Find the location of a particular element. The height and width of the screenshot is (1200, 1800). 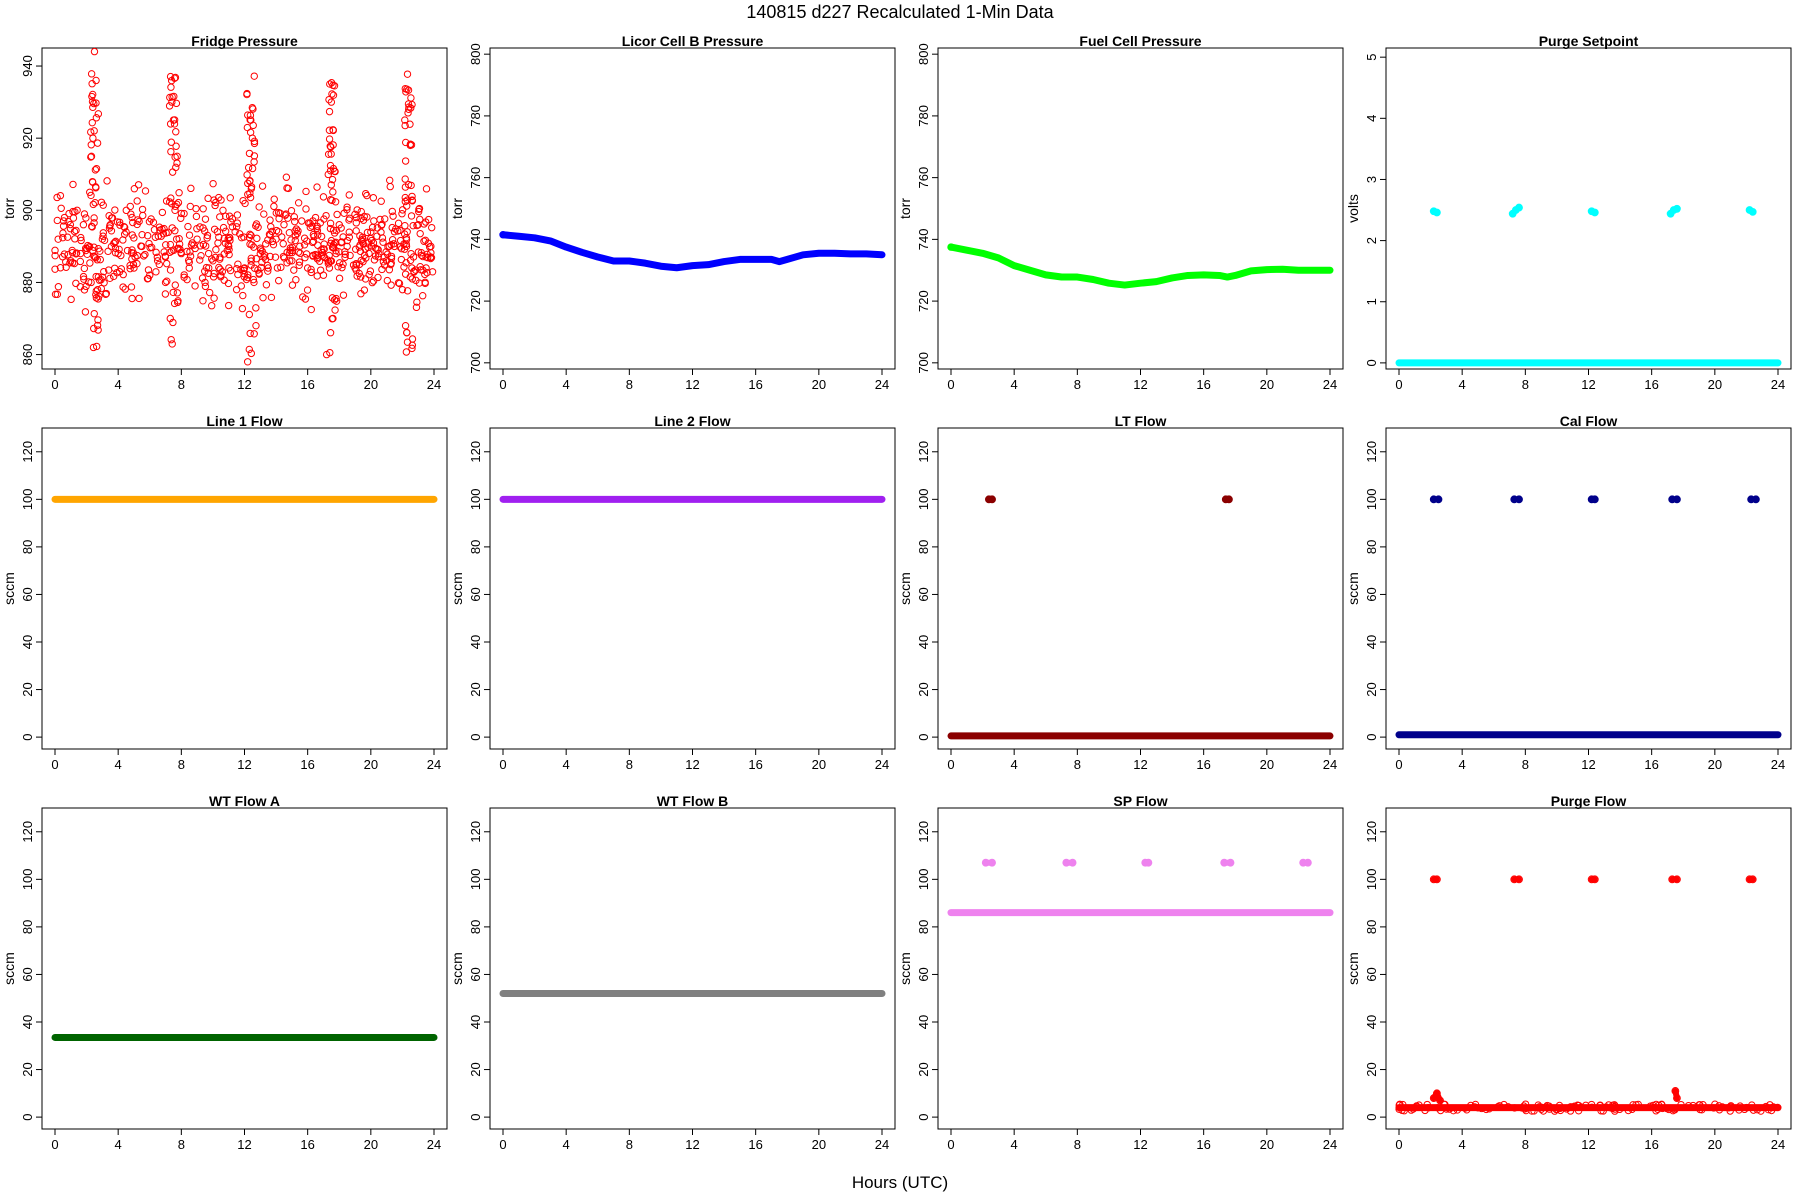

y-axis-label: torr is located at coordinates (905, 208).